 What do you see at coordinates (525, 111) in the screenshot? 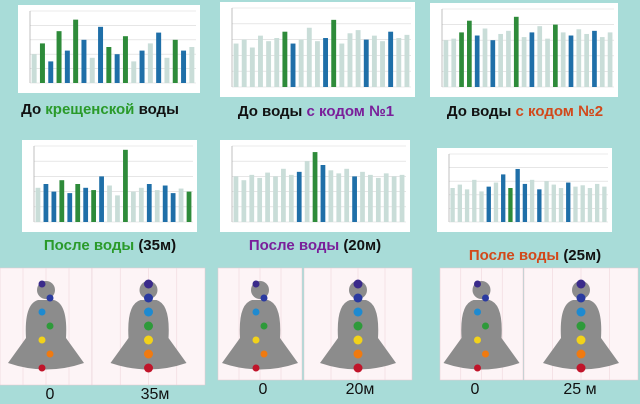
I see `caption: До воды с кодом №2` at bounding box center [525, 111].